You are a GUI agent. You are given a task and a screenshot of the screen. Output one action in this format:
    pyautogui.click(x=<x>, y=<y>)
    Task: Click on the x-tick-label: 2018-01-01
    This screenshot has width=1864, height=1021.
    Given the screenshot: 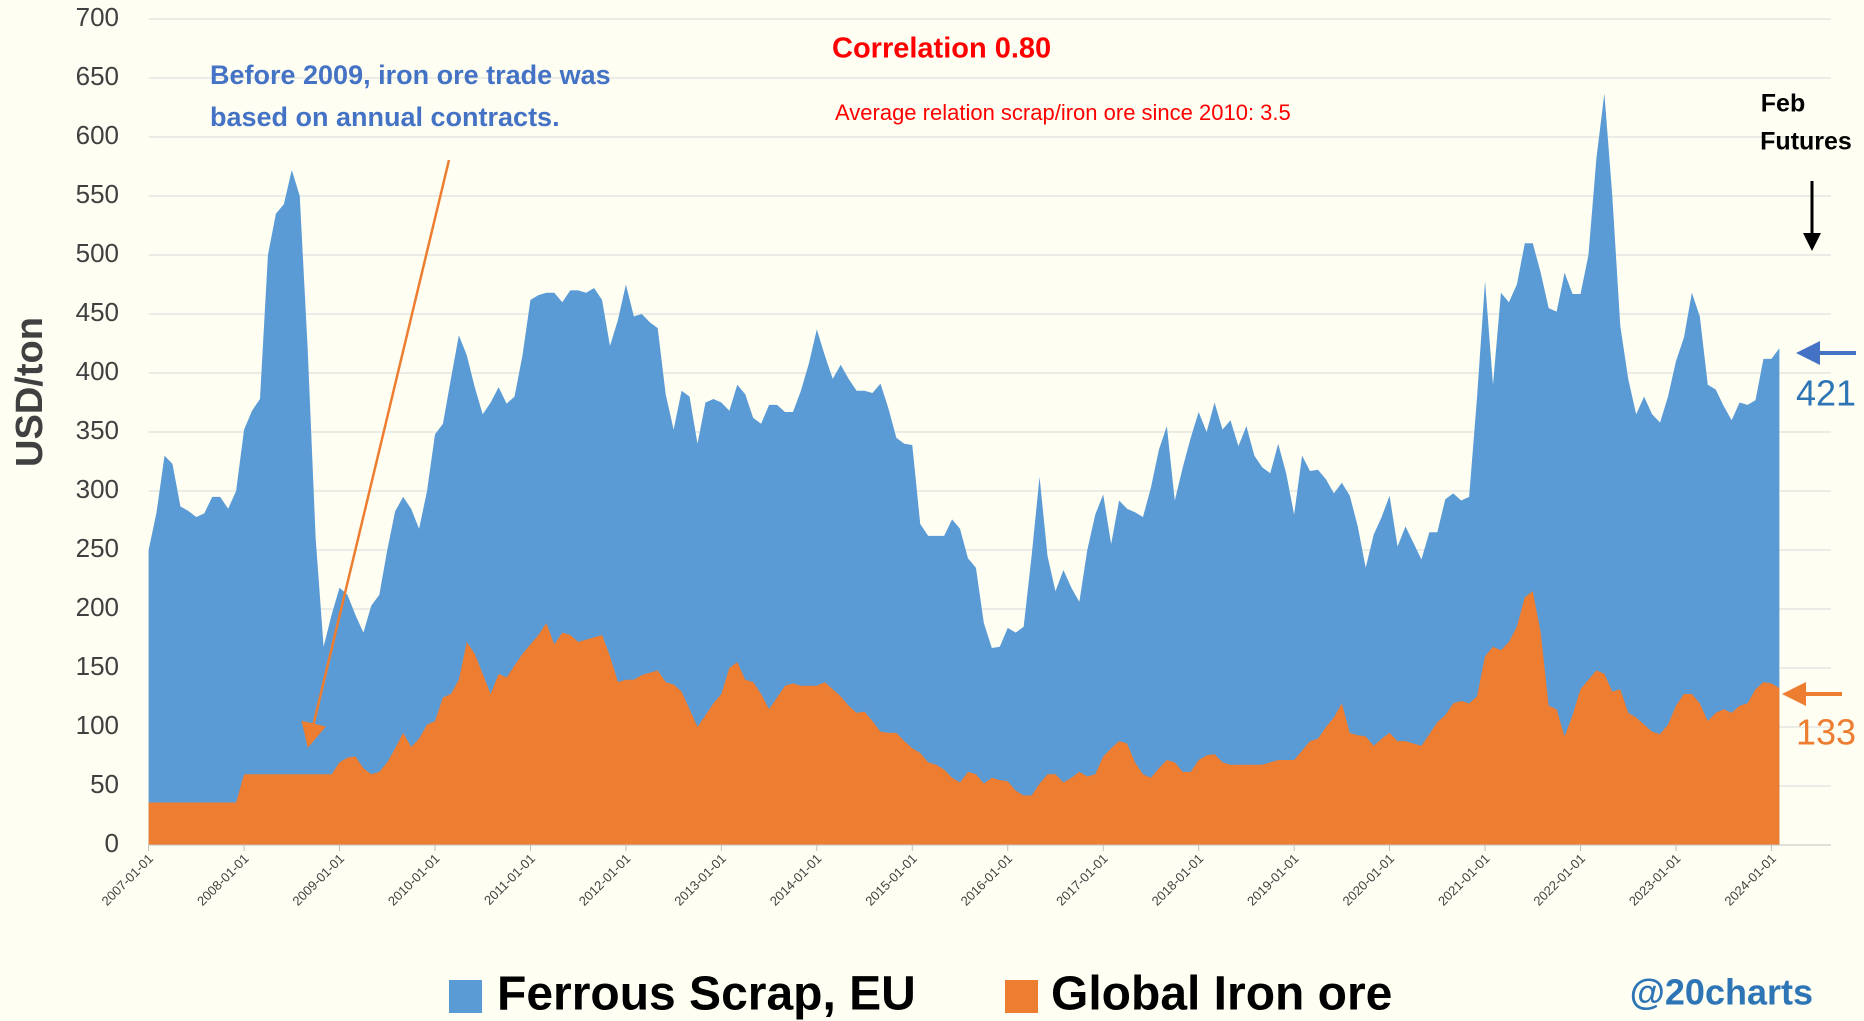 What is the action you would take?
    pyautogui.click(x=1178, y=880)
    